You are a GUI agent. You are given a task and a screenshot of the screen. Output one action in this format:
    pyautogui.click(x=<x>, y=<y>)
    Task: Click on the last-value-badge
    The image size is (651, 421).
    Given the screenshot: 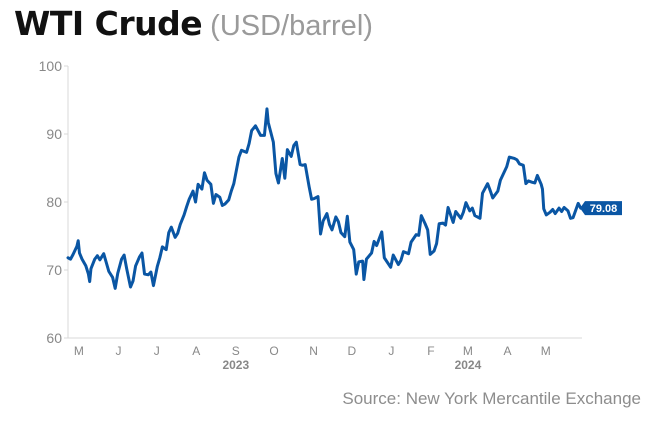 What is the action you would take?
    pyautogui.click(x=601, y=208)
    